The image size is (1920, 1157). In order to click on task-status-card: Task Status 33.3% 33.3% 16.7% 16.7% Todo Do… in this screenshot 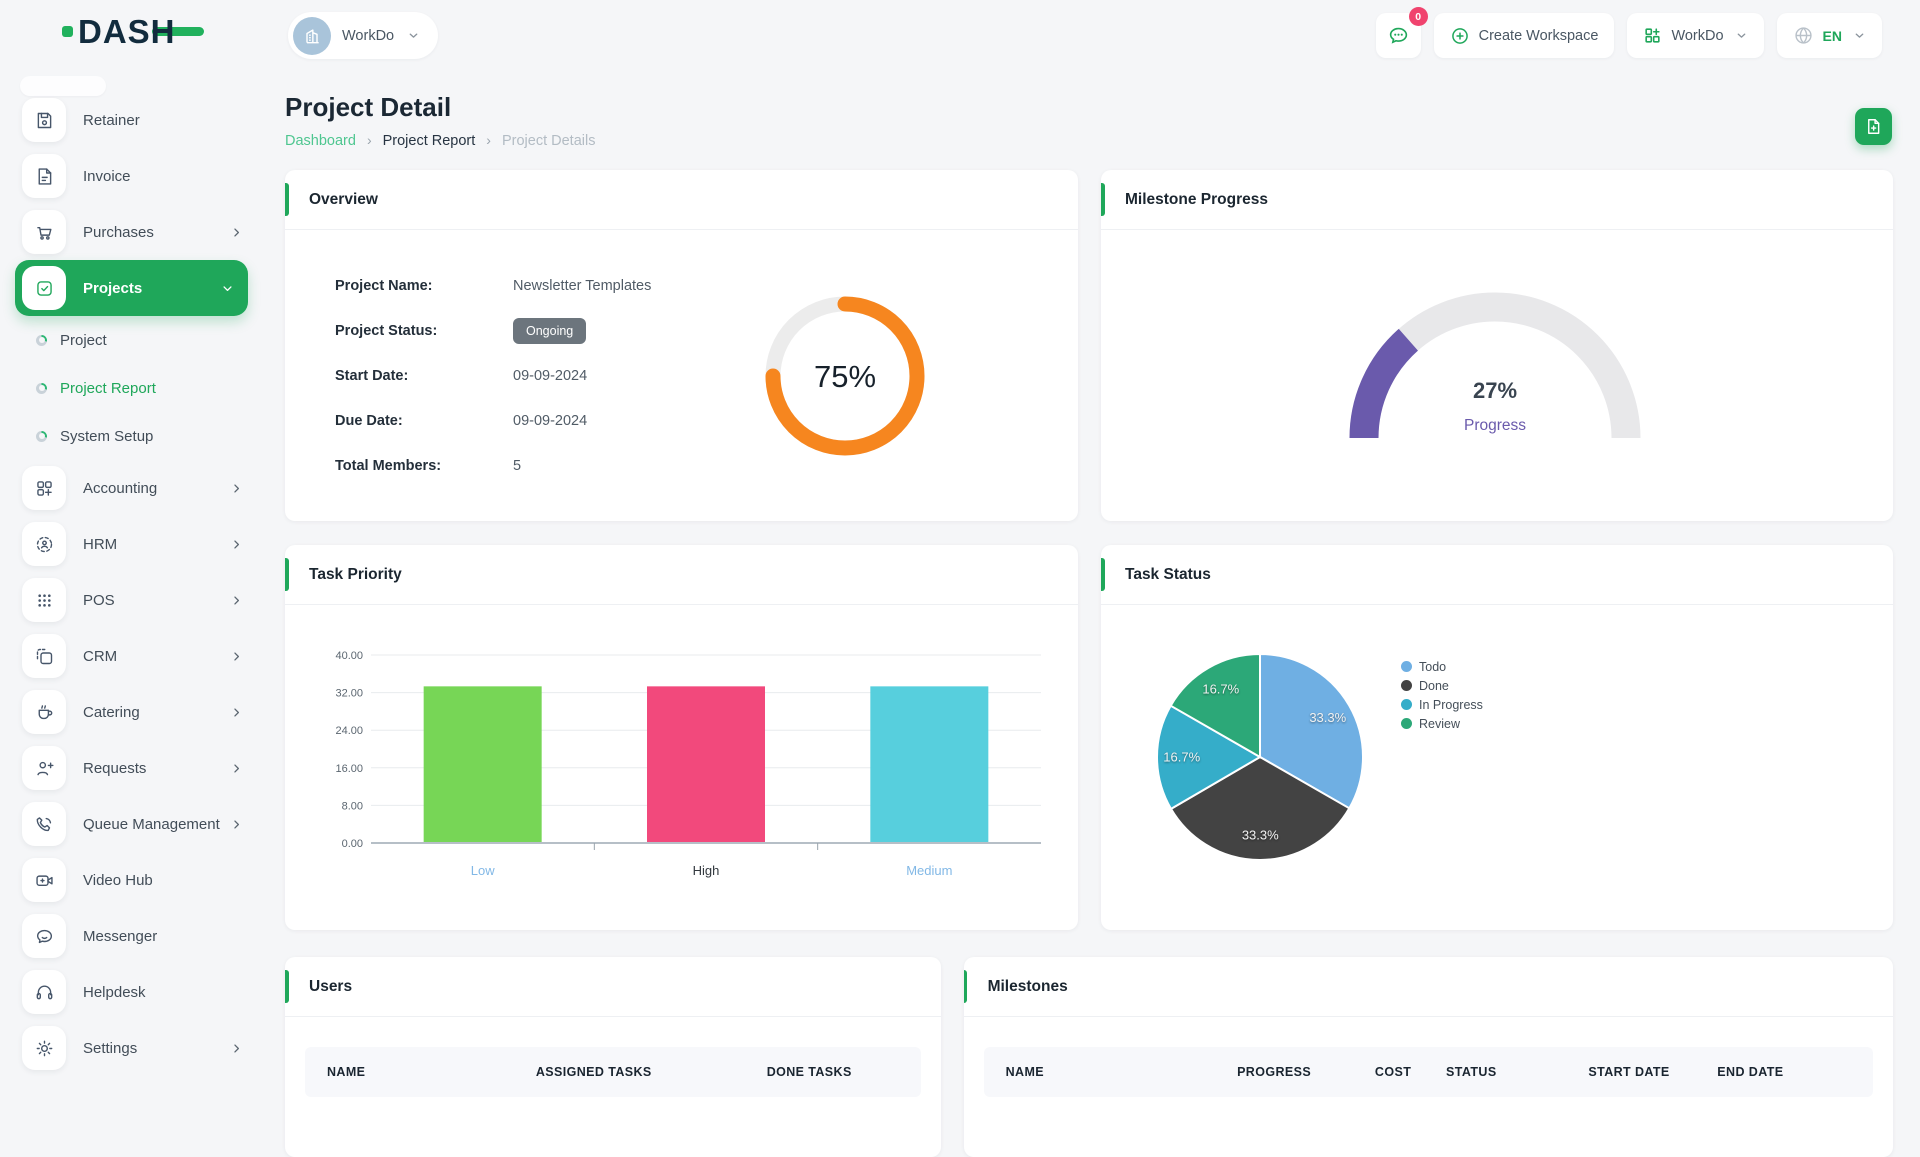, I will do `click(1497, 737)`.